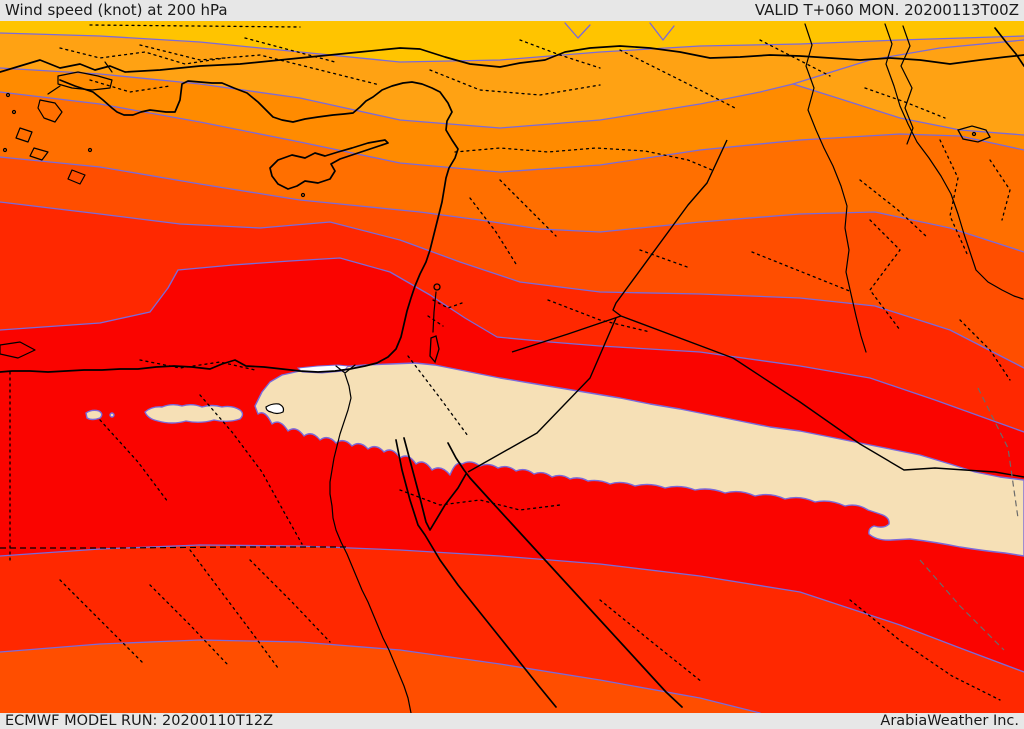 The width and height of the screenshot is (1024, 729). Describe the element at coordinates (329, 164) in the screenshot. I see `cyprus-island` at that location.